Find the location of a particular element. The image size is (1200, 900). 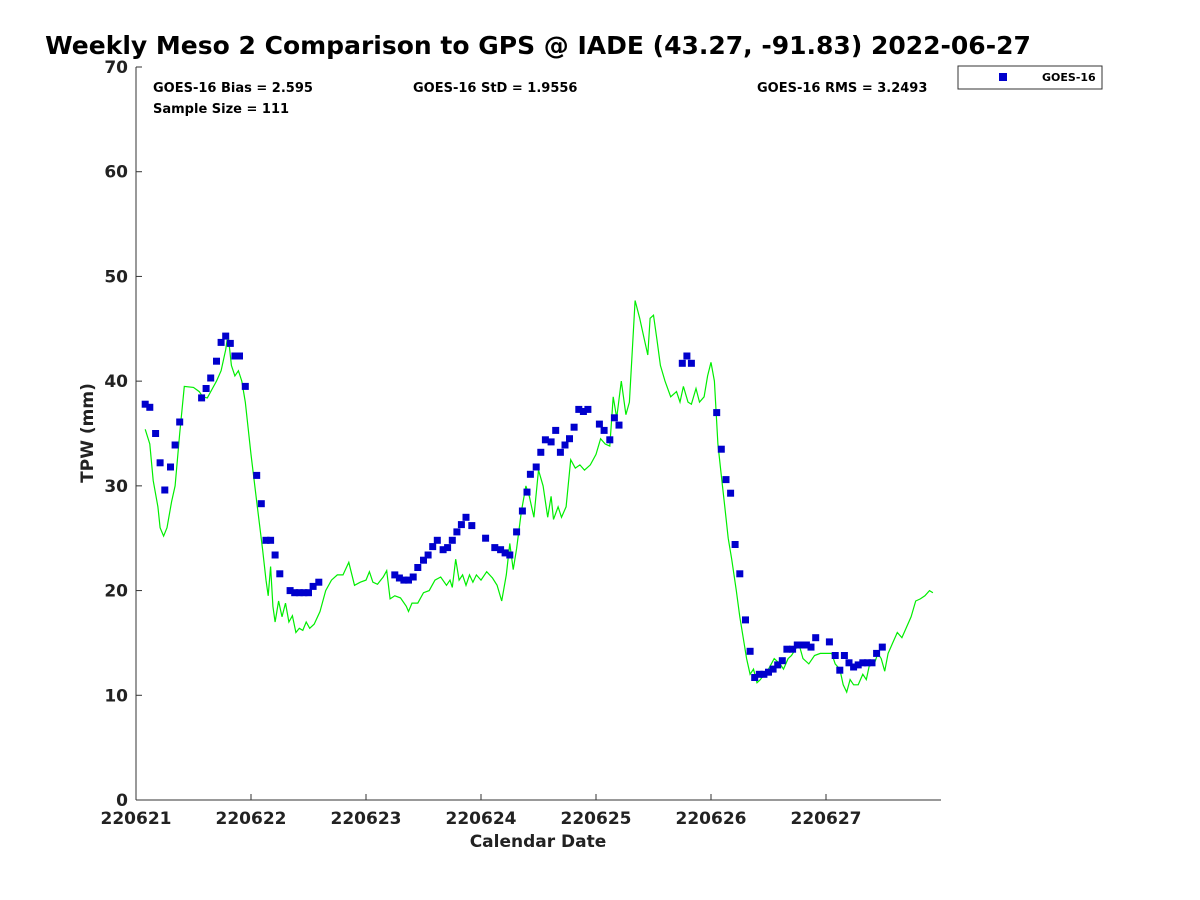

x-tick-label: 220626 is located at coordinates (711, 819).